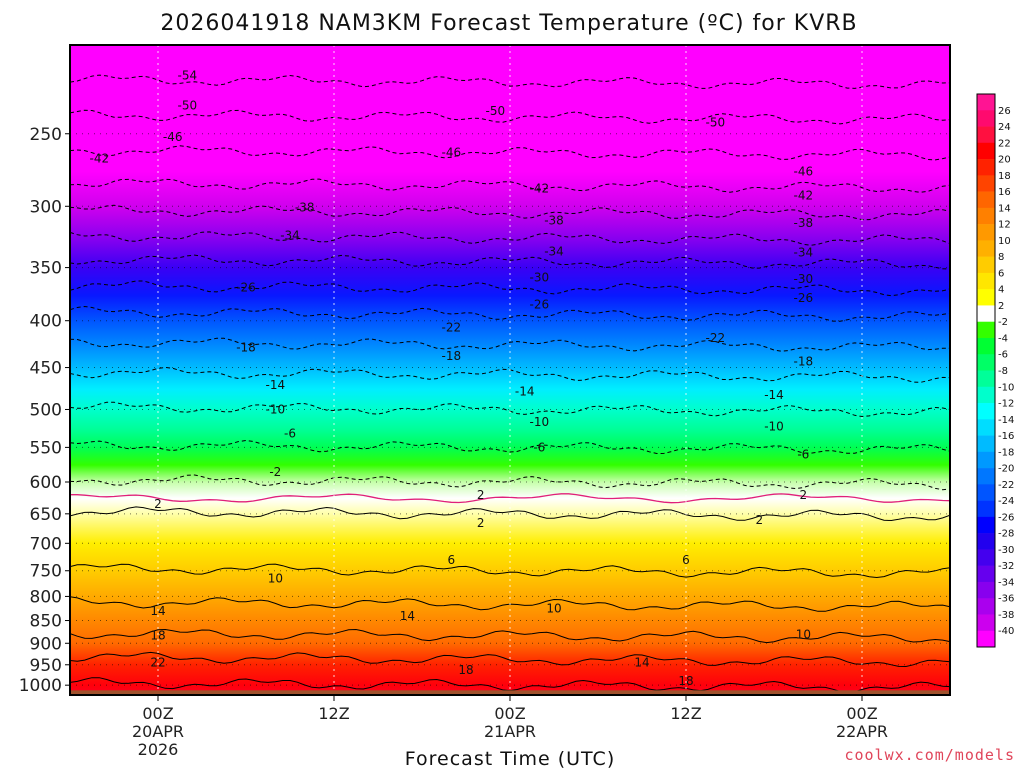 This screenshot has width=1024, height=768. Describe the element at coordinates (46, 410) in the screenshot. I see `y-tick-label: 500` at that location.